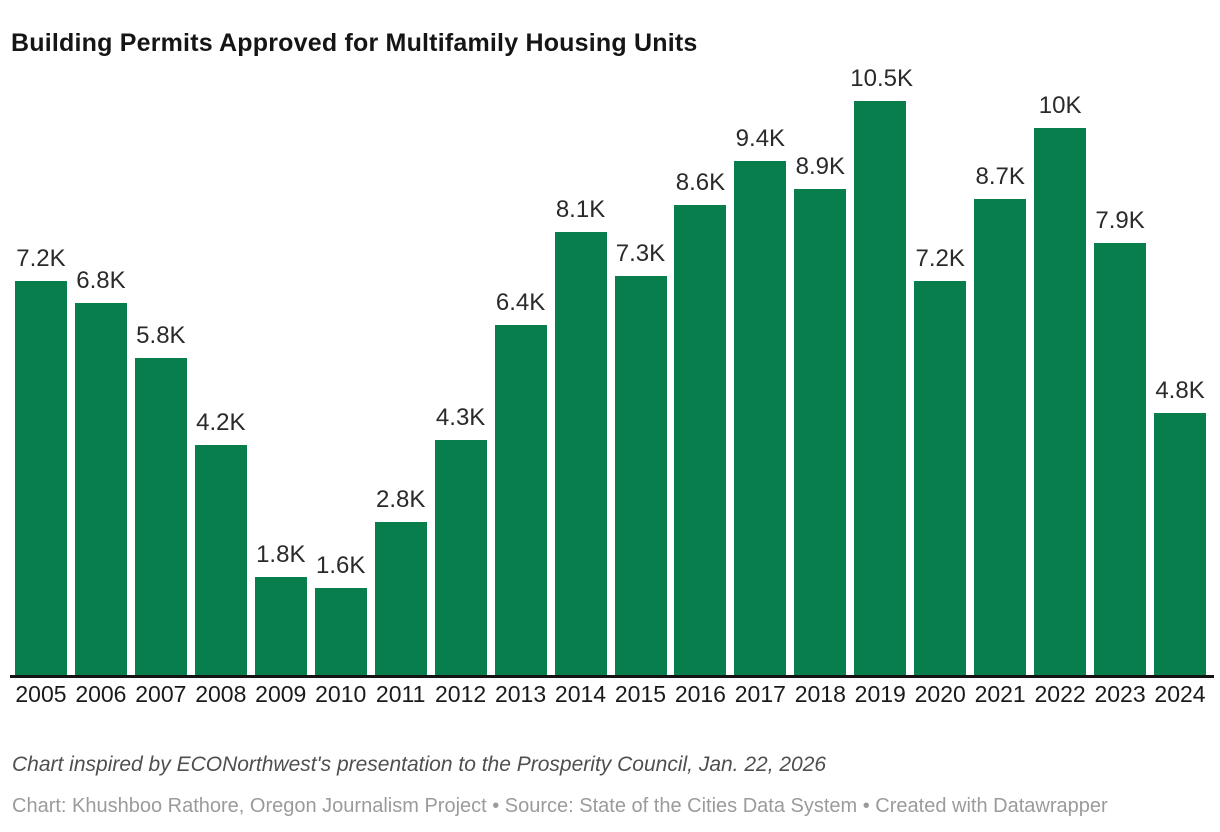  I want to click on bar-column: 4.2K, so click(221, 337).